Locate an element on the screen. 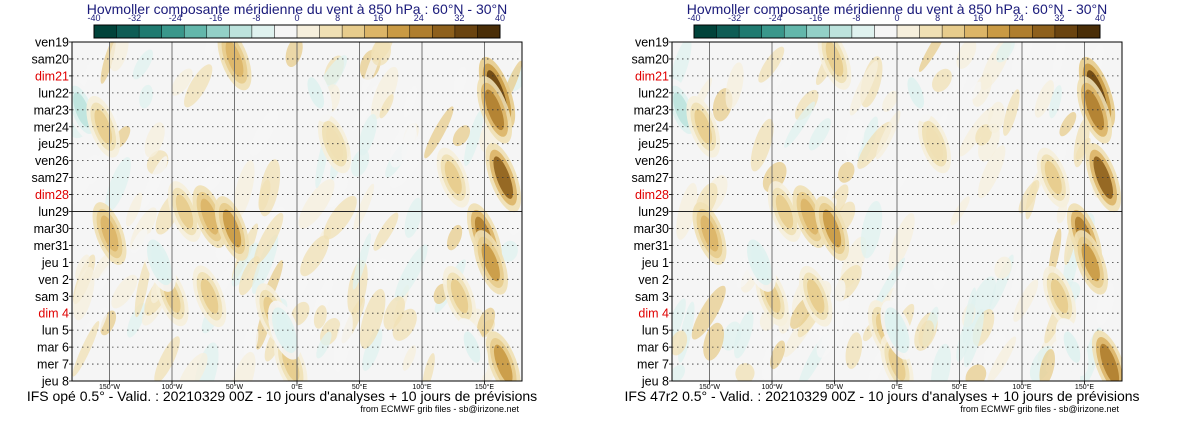  date-label: lun22 is located at coordinates (653, 93).